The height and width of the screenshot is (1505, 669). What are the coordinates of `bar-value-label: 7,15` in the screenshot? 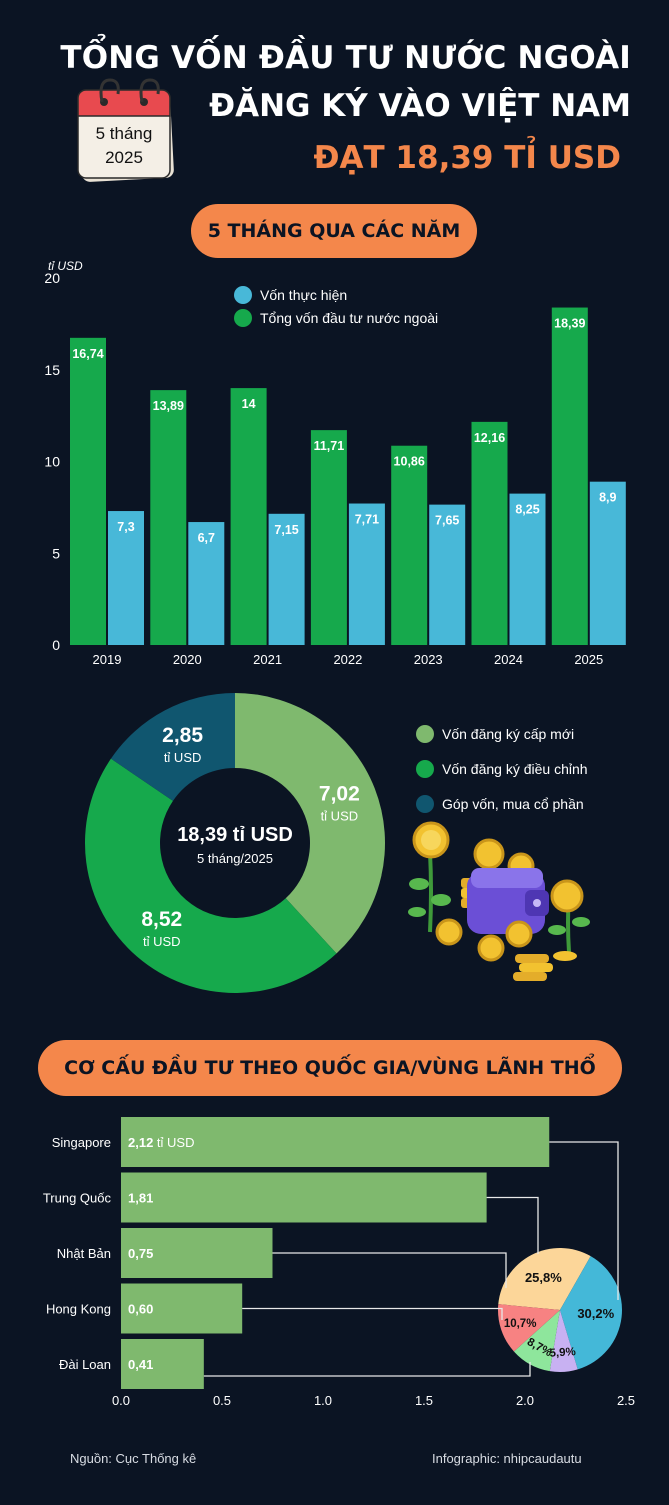 It's located at (286, 530).